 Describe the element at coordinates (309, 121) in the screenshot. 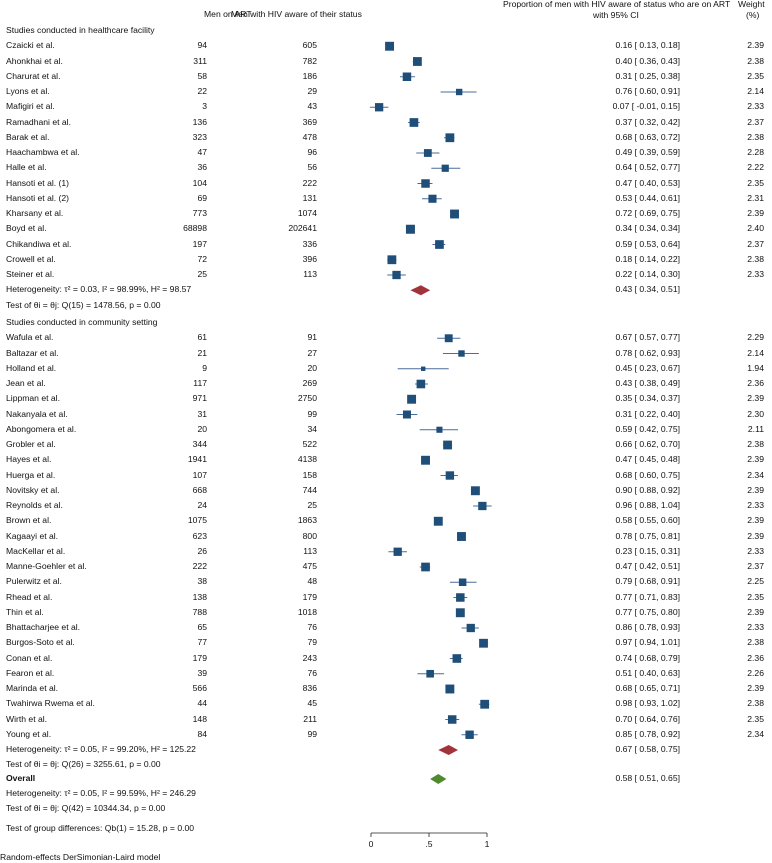

I see `study-men-aware: 369` at that location.